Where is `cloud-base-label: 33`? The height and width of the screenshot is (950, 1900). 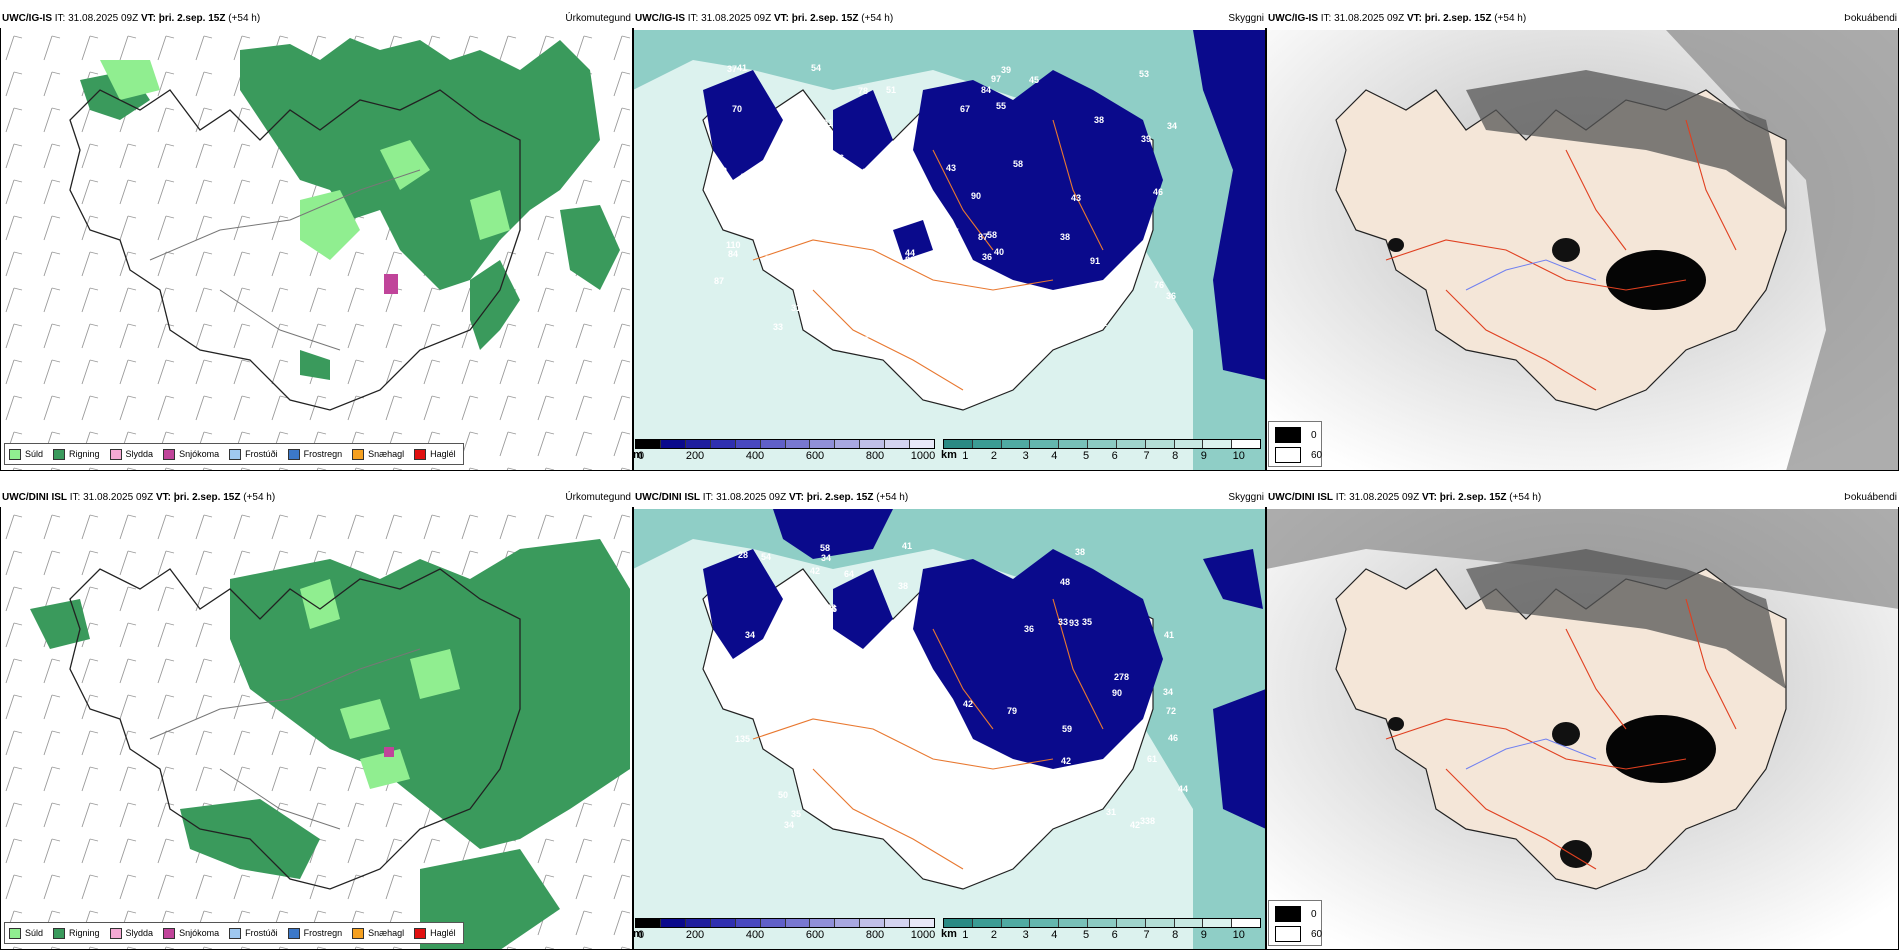
cloud-base-label: 33 is located at coordinates (778, 327).